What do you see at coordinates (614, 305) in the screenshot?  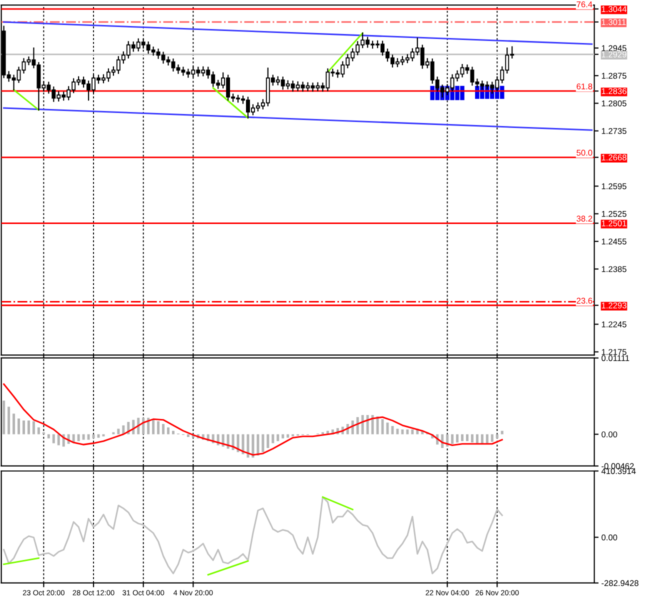 I see `y-tick-label: 1.2293` at bounding box center [614, 305].